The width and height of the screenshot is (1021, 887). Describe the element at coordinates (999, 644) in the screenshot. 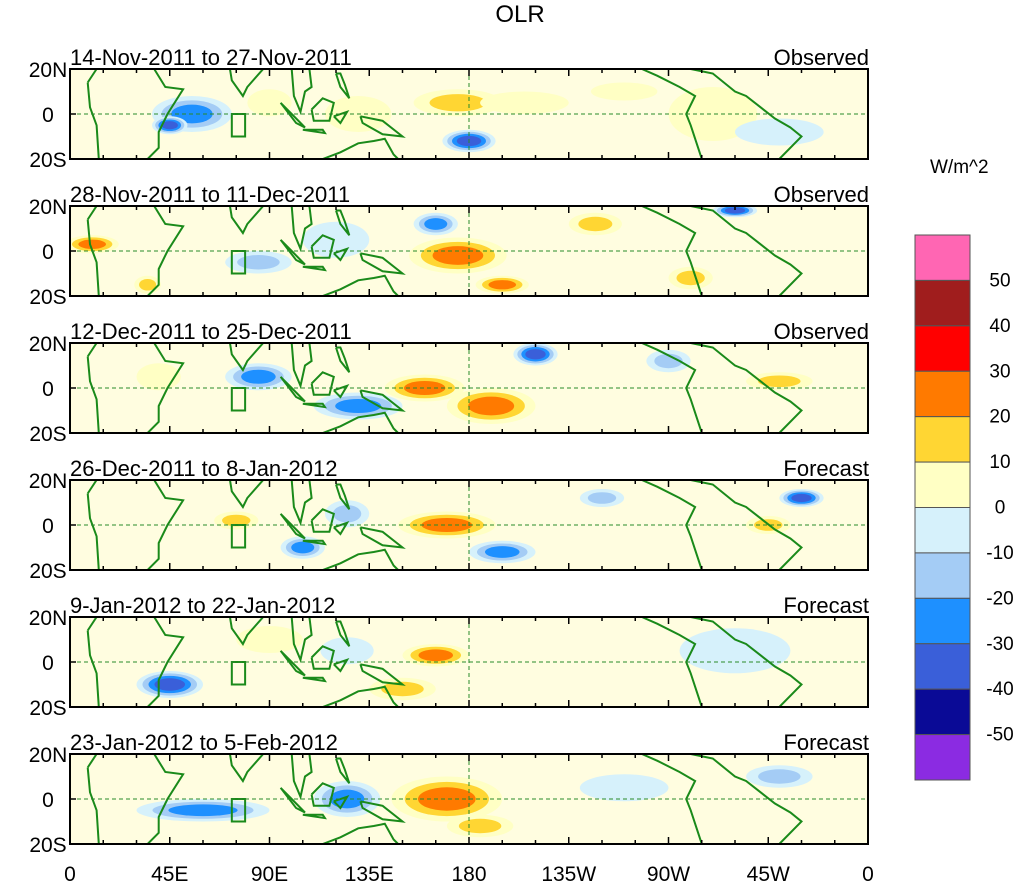

I see `colorbar-tick-label: -30` at that location.